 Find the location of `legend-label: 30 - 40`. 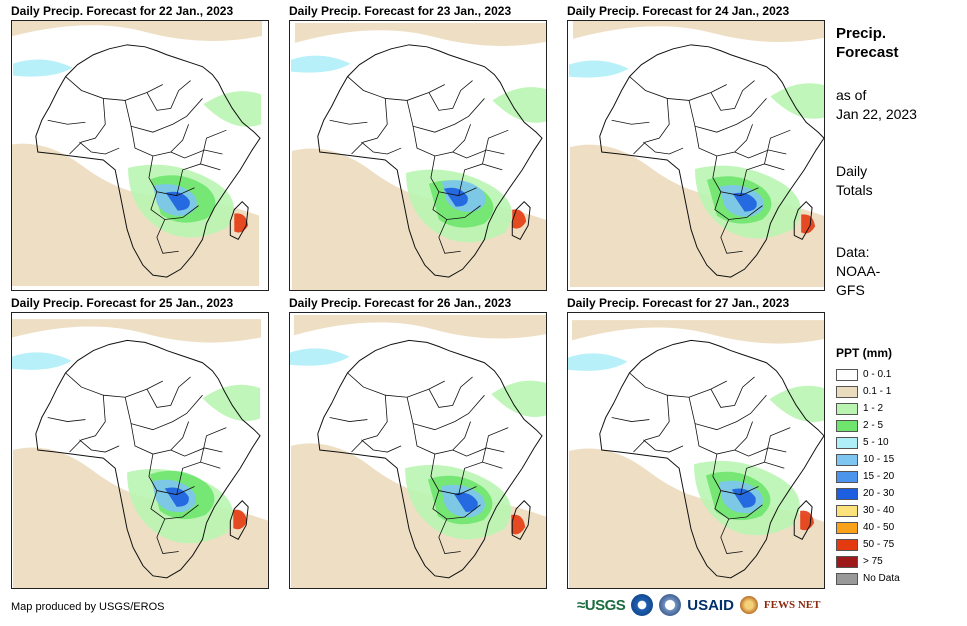

legend-label: 30 - 40 is located at coordinates (879, 510).